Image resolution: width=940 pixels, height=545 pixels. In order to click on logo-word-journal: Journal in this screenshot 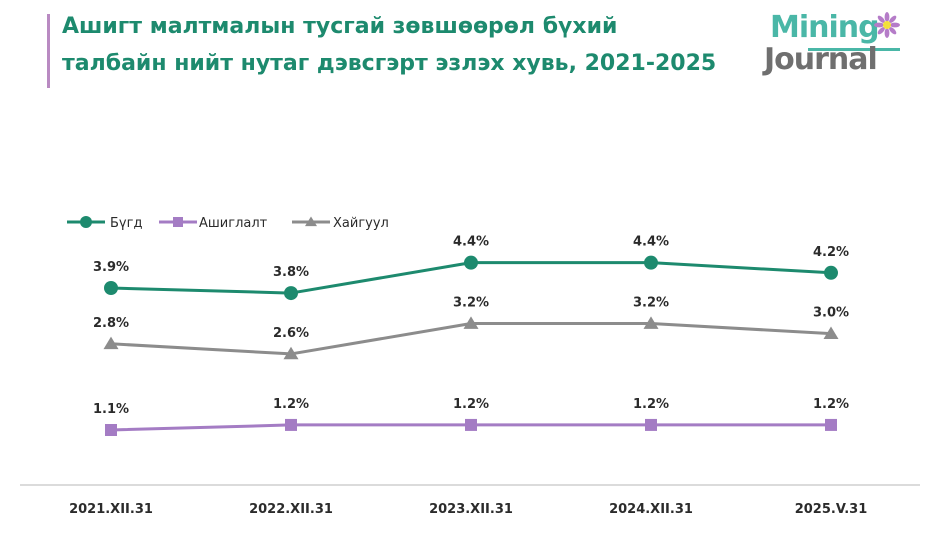, I will do `click(821, 59)`.